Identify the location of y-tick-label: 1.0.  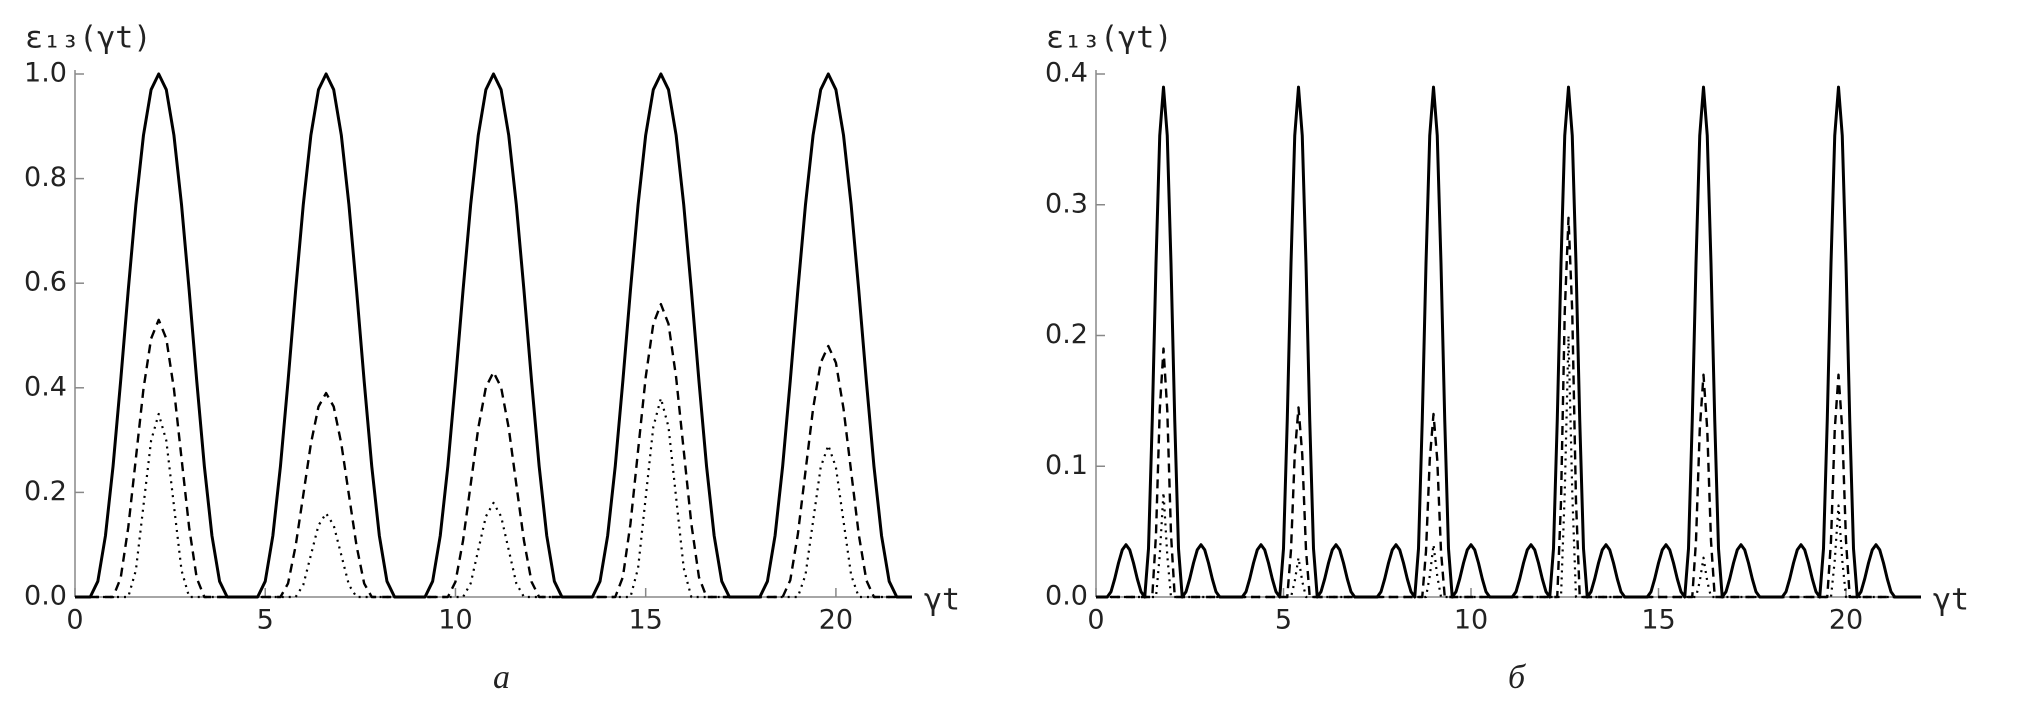
(45, 73).